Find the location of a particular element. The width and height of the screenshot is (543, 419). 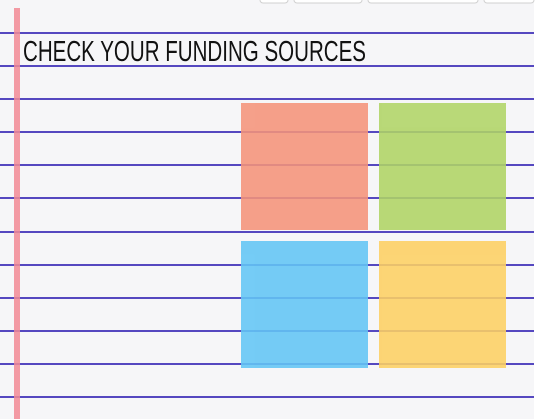

tile-yellow is located at coordinates (442, 304).